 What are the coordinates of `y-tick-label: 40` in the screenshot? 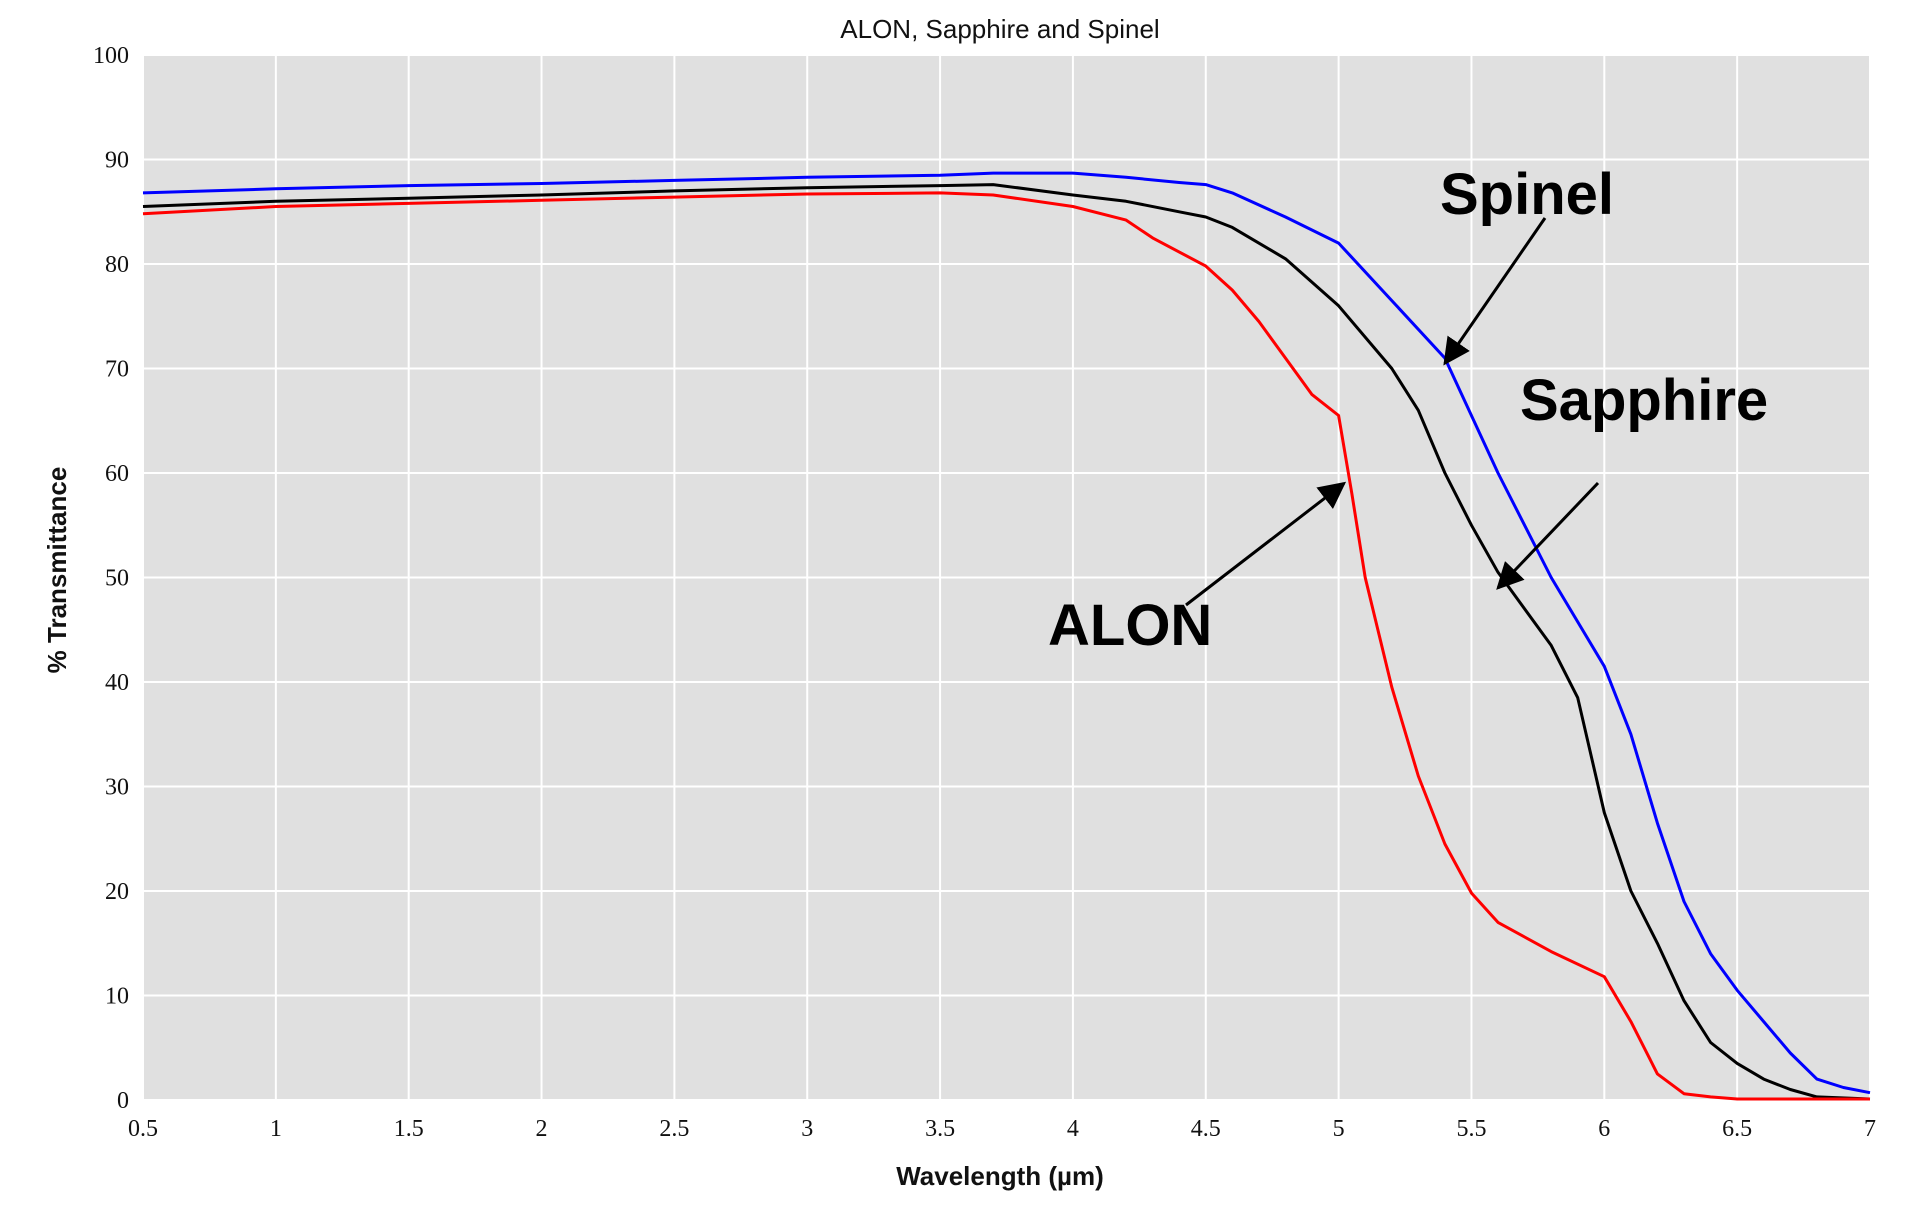 It's located at (117, 683).